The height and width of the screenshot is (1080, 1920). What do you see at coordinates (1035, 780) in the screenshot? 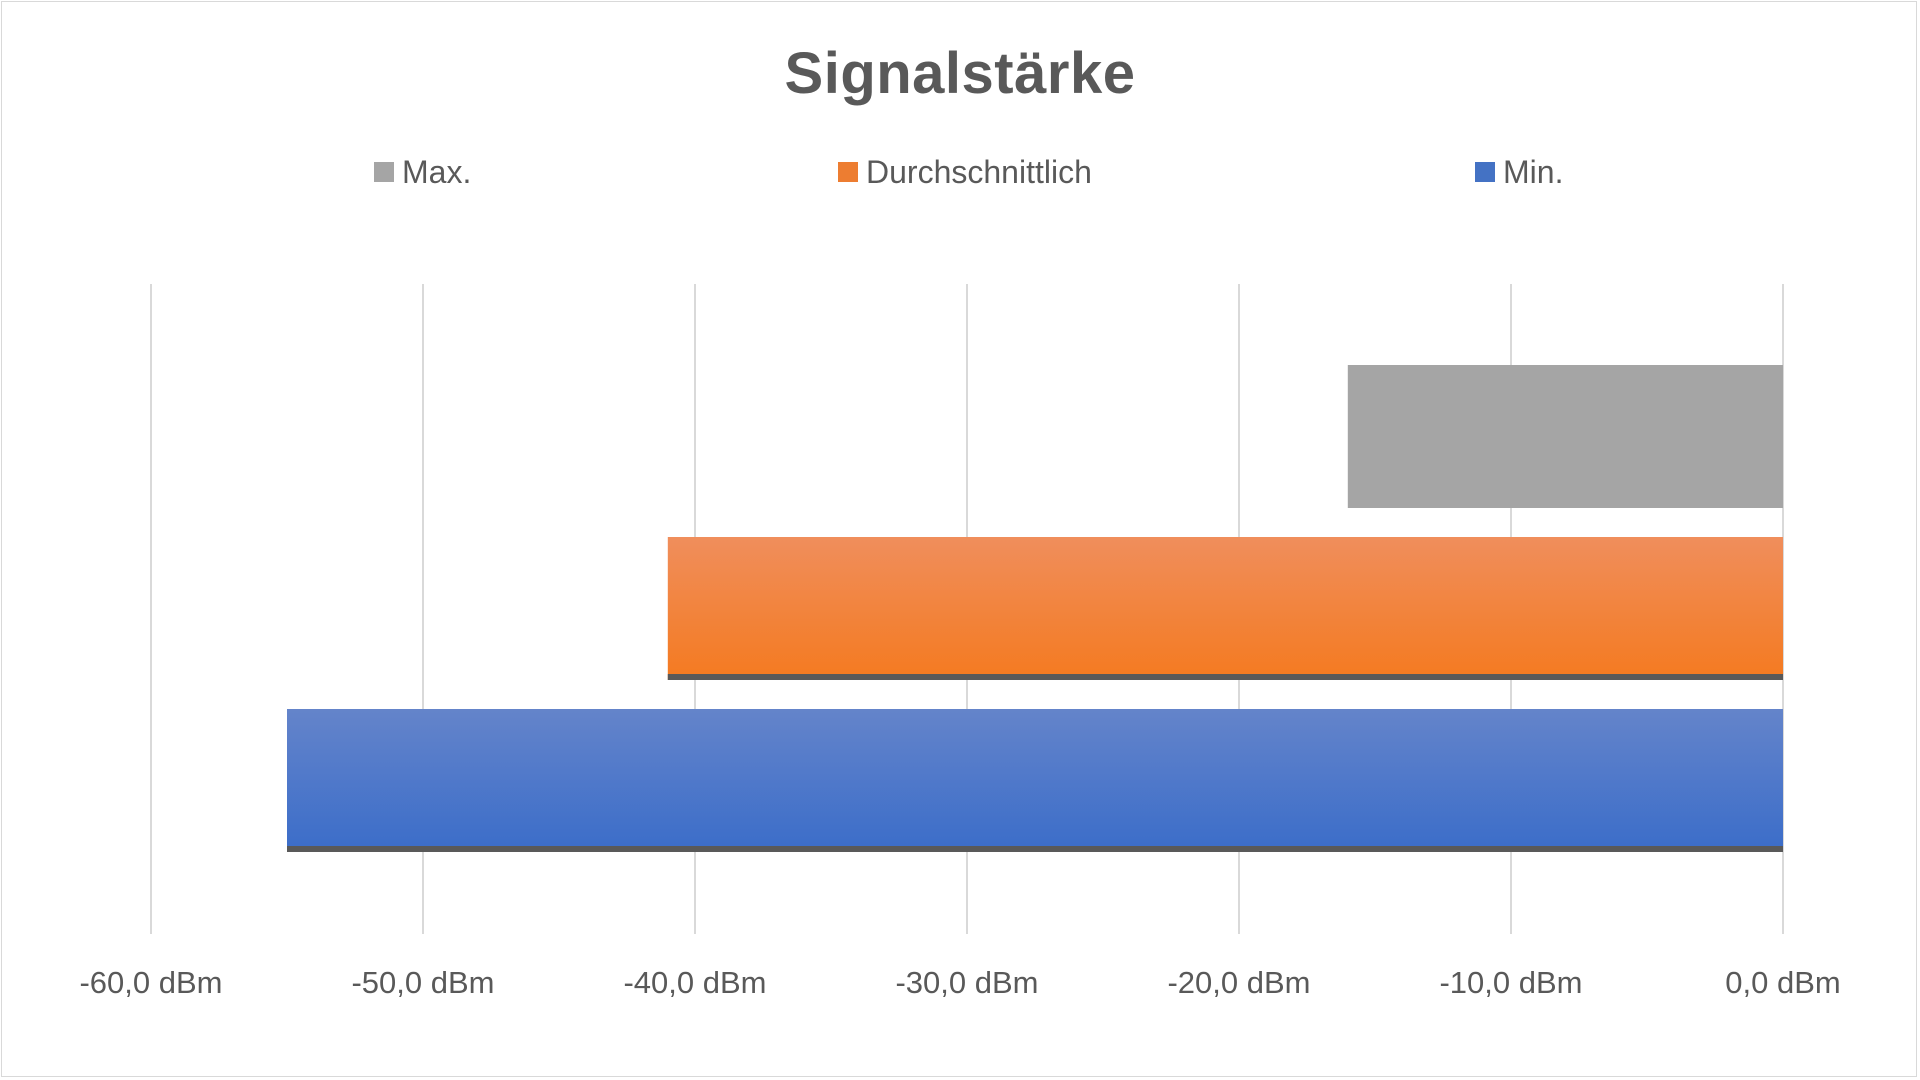
I see `bar-min` at bounding box center [1035, 780].